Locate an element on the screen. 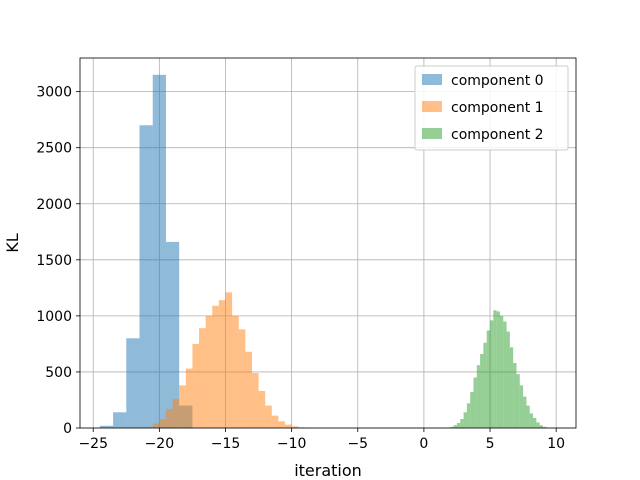 The width and height of the screenshot is (640, 480). y-axis-ticks: 0 500 1000 1500 2000 2500 3000 is located at coordinates (58, 261).